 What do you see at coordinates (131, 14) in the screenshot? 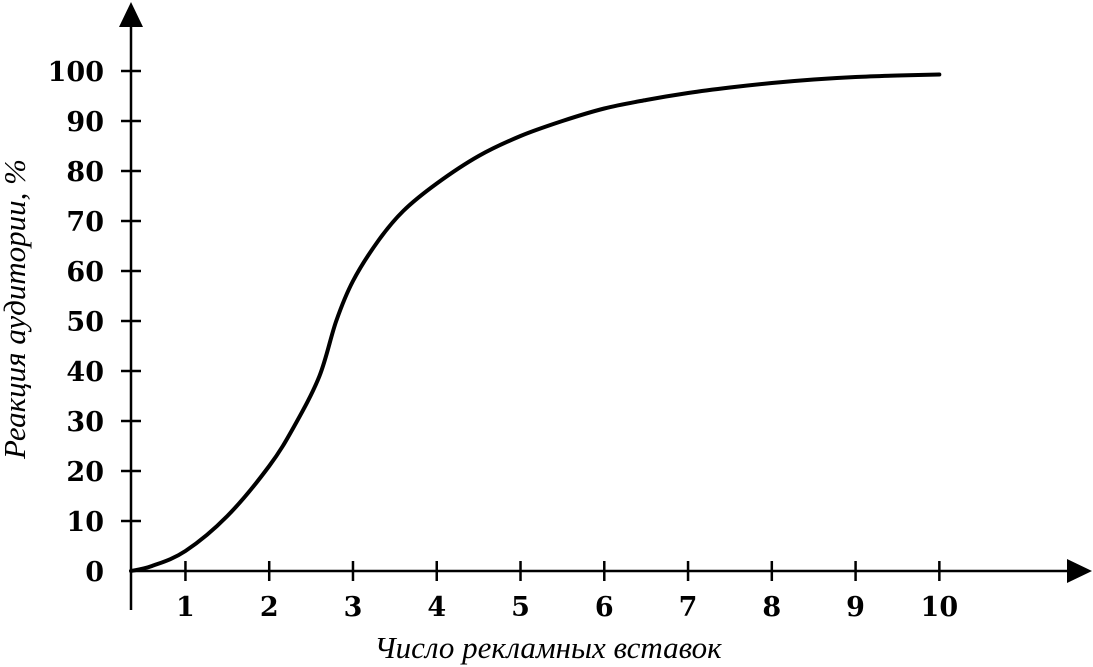
I see `y-axis-arrow` at bounding box center [131, 14].